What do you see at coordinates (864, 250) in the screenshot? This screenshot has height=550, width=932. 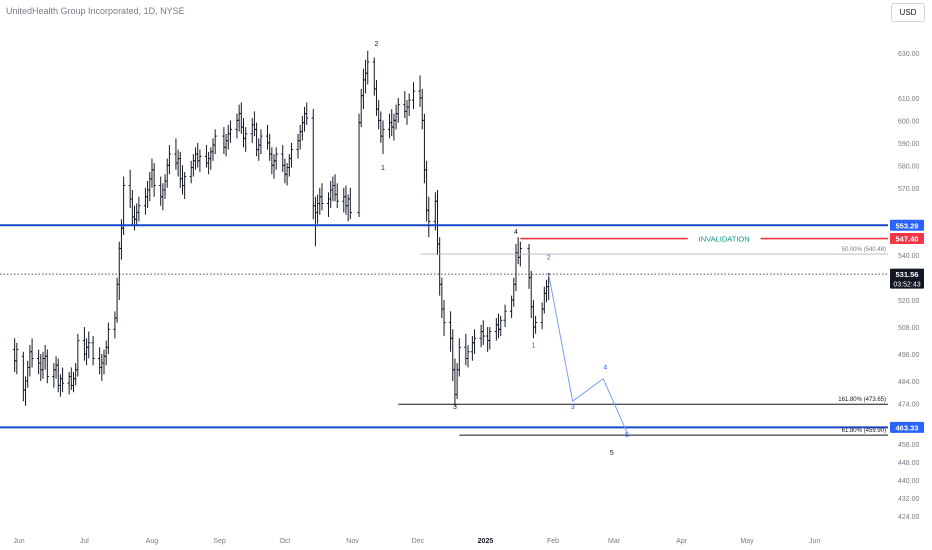 I see `fib-label: 50.00% (540.48)` at bounding box center [864, 250].